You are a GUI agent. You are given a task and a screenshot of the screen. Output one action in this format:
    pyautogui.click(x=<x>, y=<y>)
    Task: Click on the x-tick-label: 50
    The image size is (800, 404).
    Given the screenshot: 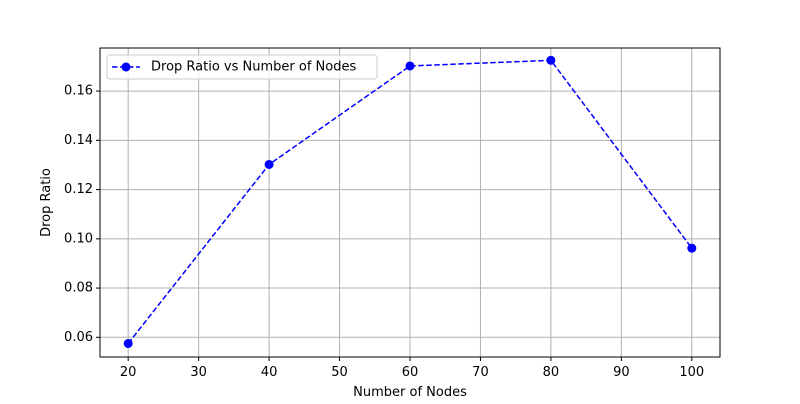 What is the action you would take?
    pyautogui.click(x=339, y=372)
    